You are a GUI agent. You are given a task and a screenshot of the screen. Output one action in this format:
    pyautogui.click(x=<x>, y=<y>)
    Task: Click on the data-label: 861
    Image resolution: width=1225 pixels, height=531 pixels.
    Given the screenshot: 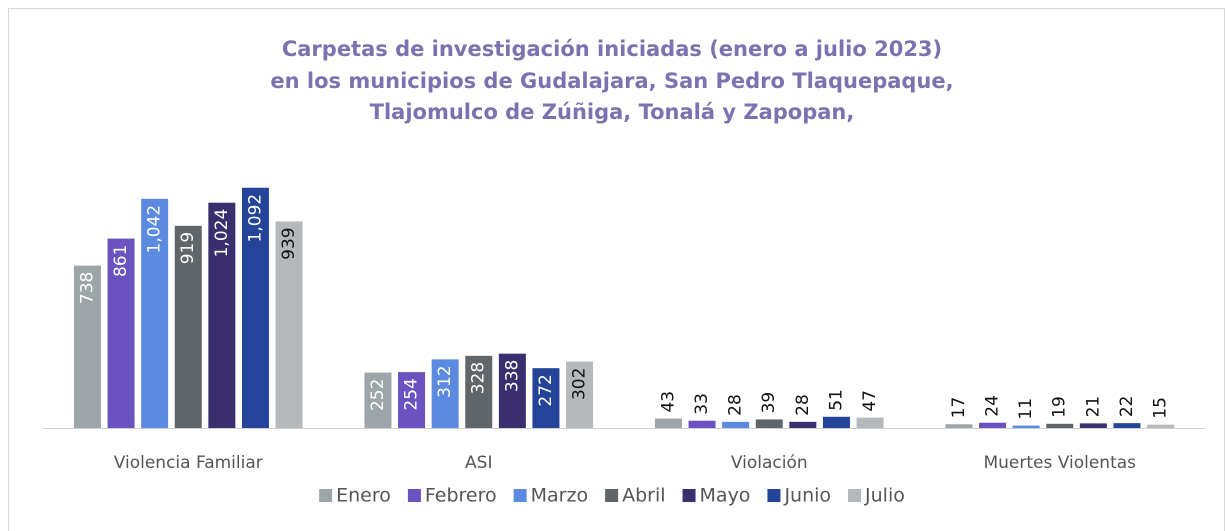 What is the action you would take?
    pyautogui.click(x=121, y=261)
    